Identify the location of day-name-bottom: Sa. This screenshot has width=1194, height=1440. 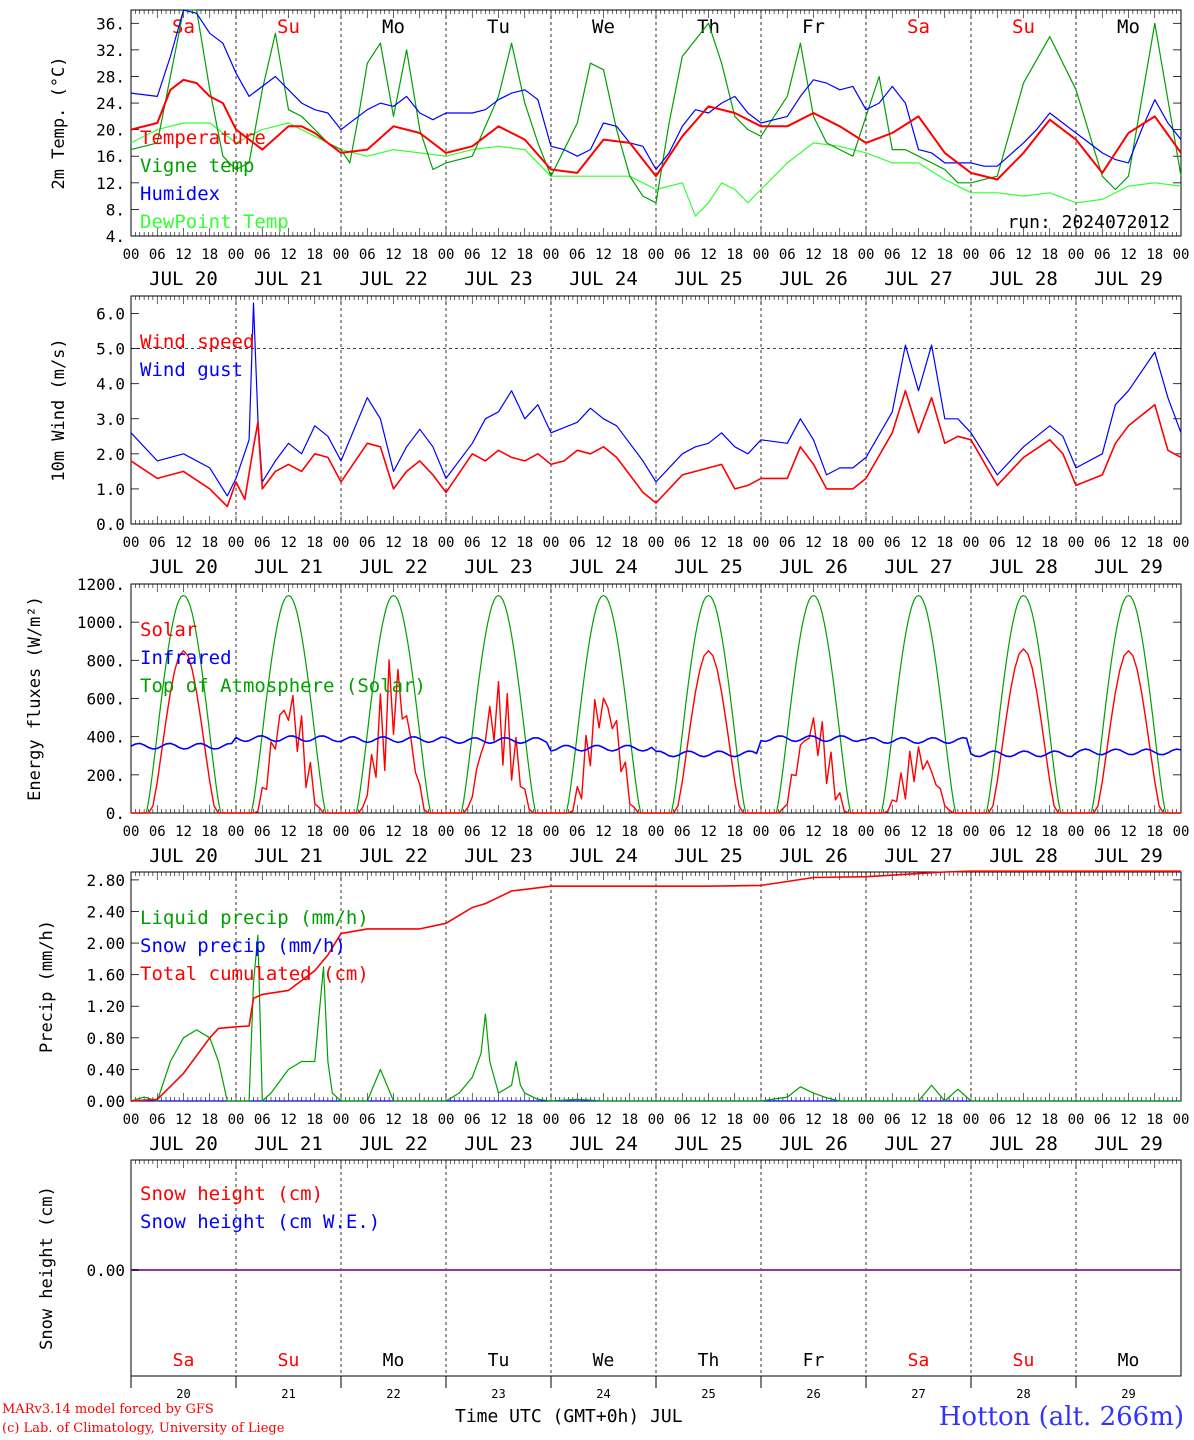
(919, 1360).